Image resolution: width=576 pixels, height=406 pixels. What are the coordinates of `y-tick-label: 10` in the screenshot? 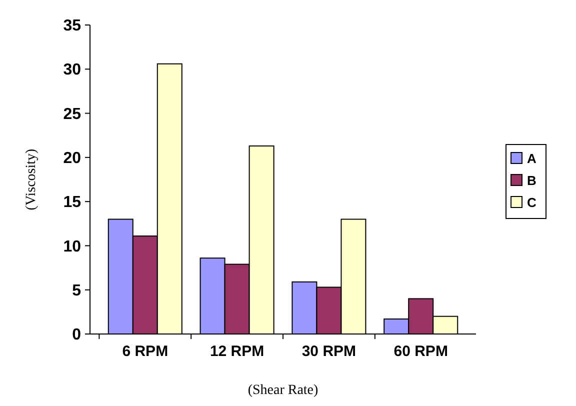 It's located at (72, 247).